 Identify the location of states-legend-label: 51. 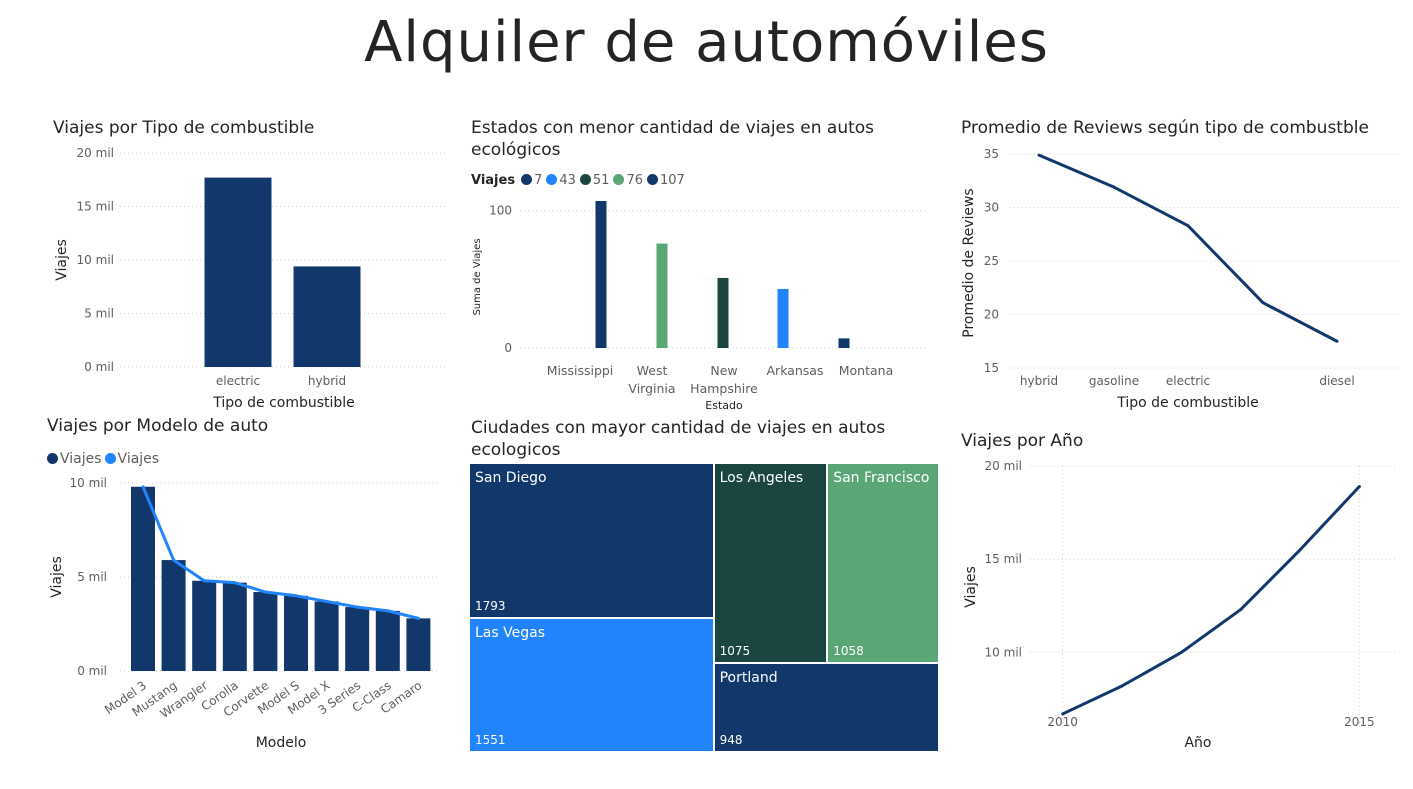
(601, 180).